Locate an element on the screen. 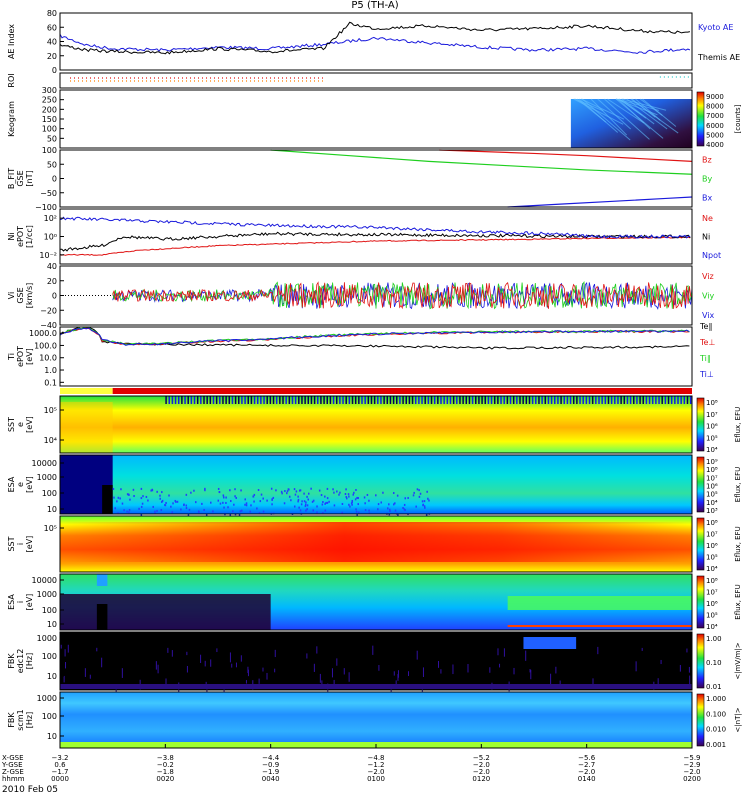 This screenshot has width=750, height=800. fbk_e-ylabel: [Hz] is located at coordinates (29, 661).